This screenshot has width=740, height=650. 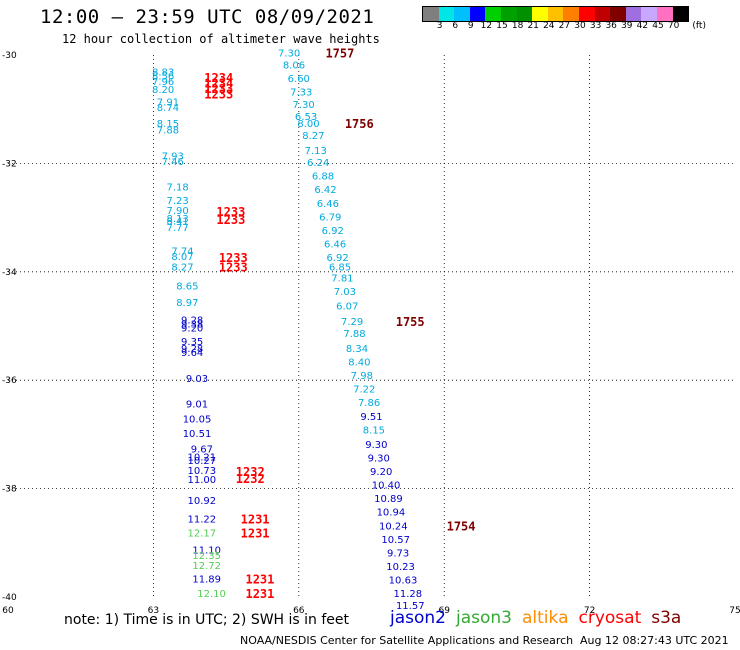 What do you see at coordinates (202, 501) in the screenshot?
I see `wave-height-label: 10.92` at bounding box center [202, 501].